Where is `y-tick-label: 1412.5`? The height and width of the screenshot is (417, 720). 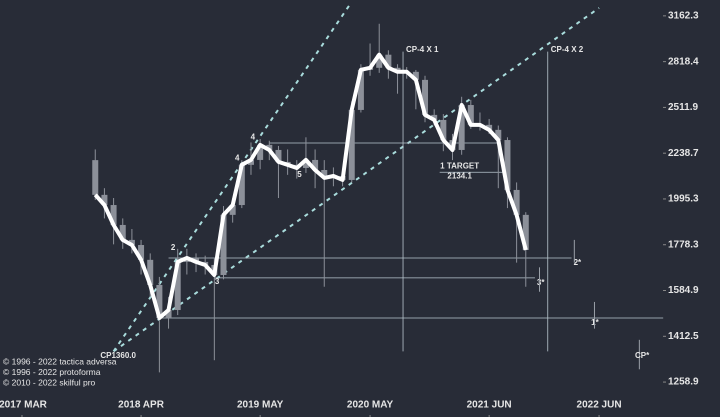
y-tick-label: 1412.5 is located at coordinates (683, 336).